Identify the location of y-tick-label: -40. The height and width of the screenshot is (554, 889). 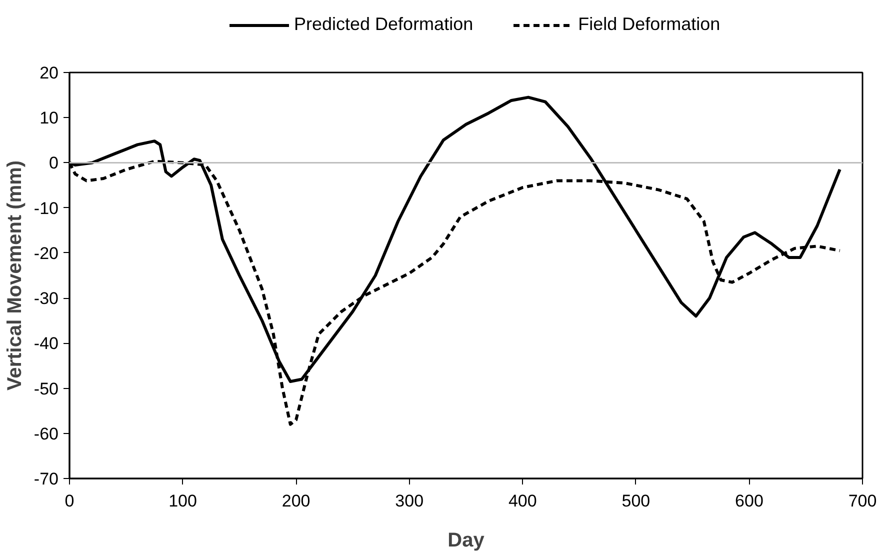
(46, 344).